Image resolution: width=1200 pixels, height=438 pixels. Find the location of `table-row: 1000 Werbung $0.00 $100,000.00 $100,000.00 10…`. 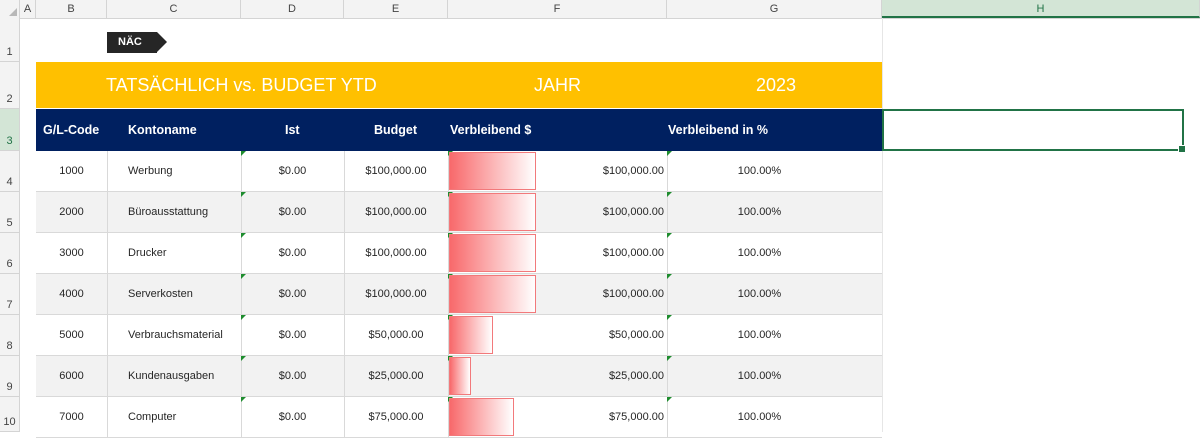

table-row: 1000 Werbung $0.00 $100,000.00 $100,000.00 10… is located at coordinates (459, 171).